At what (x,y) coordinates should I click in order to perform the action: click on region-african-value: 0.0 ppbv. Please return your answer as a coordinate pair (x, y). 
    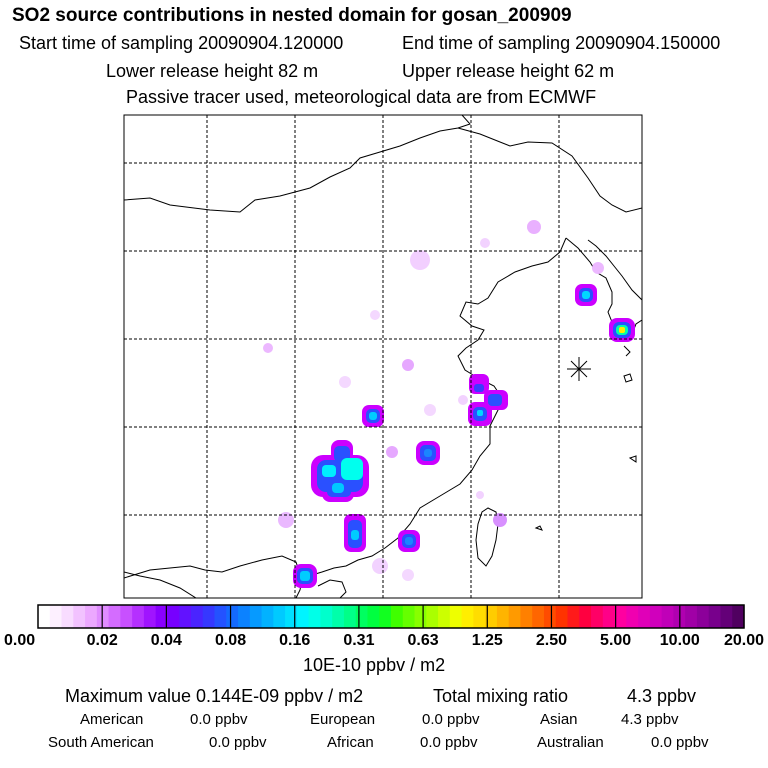
    Looking at the image, I should click on (449, 742).